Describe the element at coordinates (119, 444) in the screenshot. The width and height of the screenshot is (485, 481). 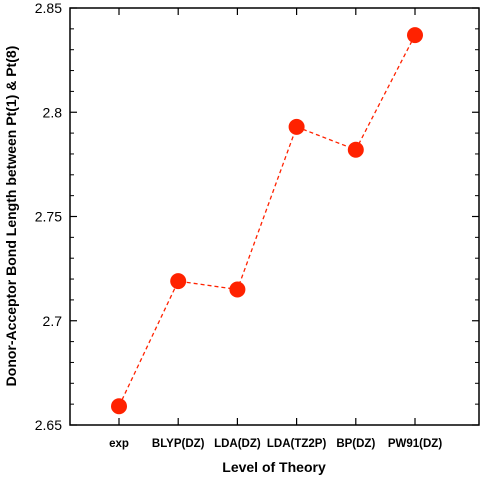
I see `x-tick-label: exp` at that location.